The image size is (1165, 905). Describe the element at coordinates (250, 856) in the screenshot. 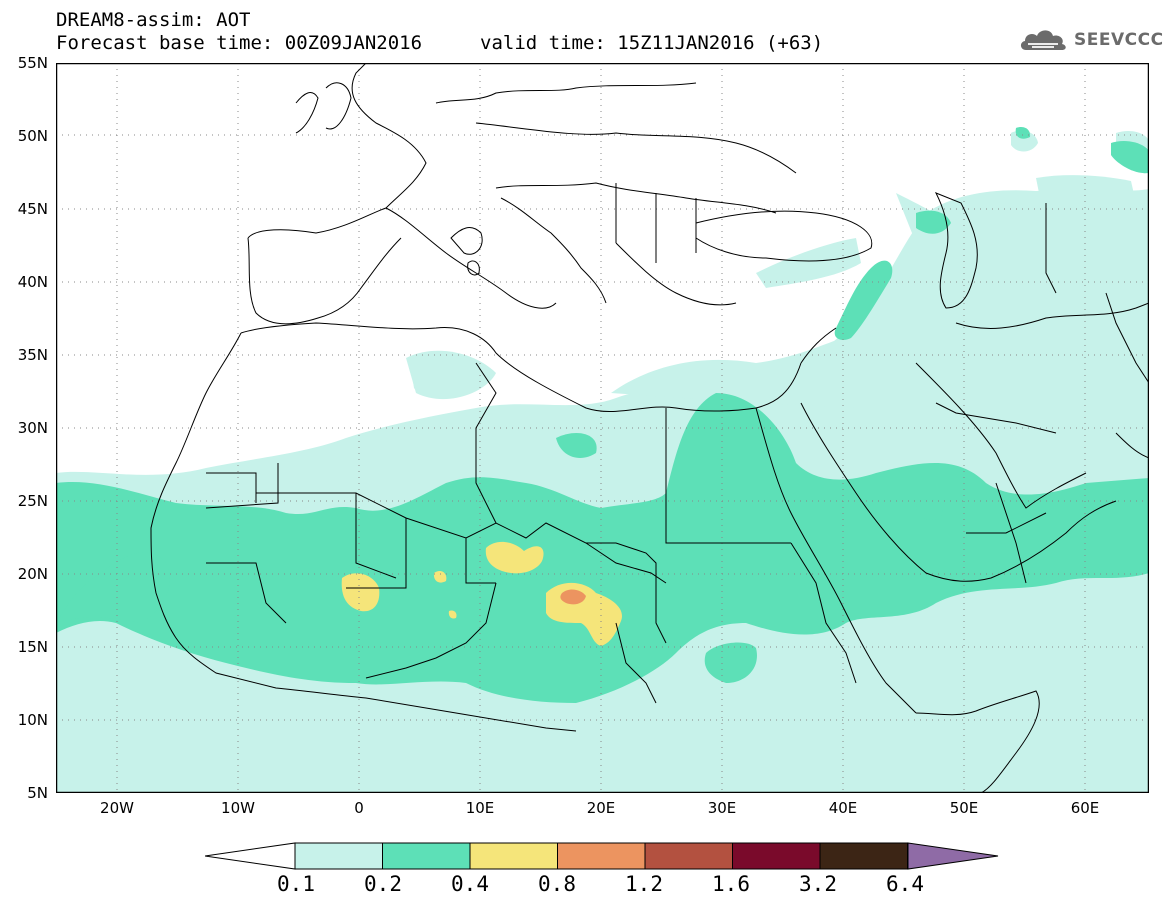

I see `colorbar-low-arrow` at that location.